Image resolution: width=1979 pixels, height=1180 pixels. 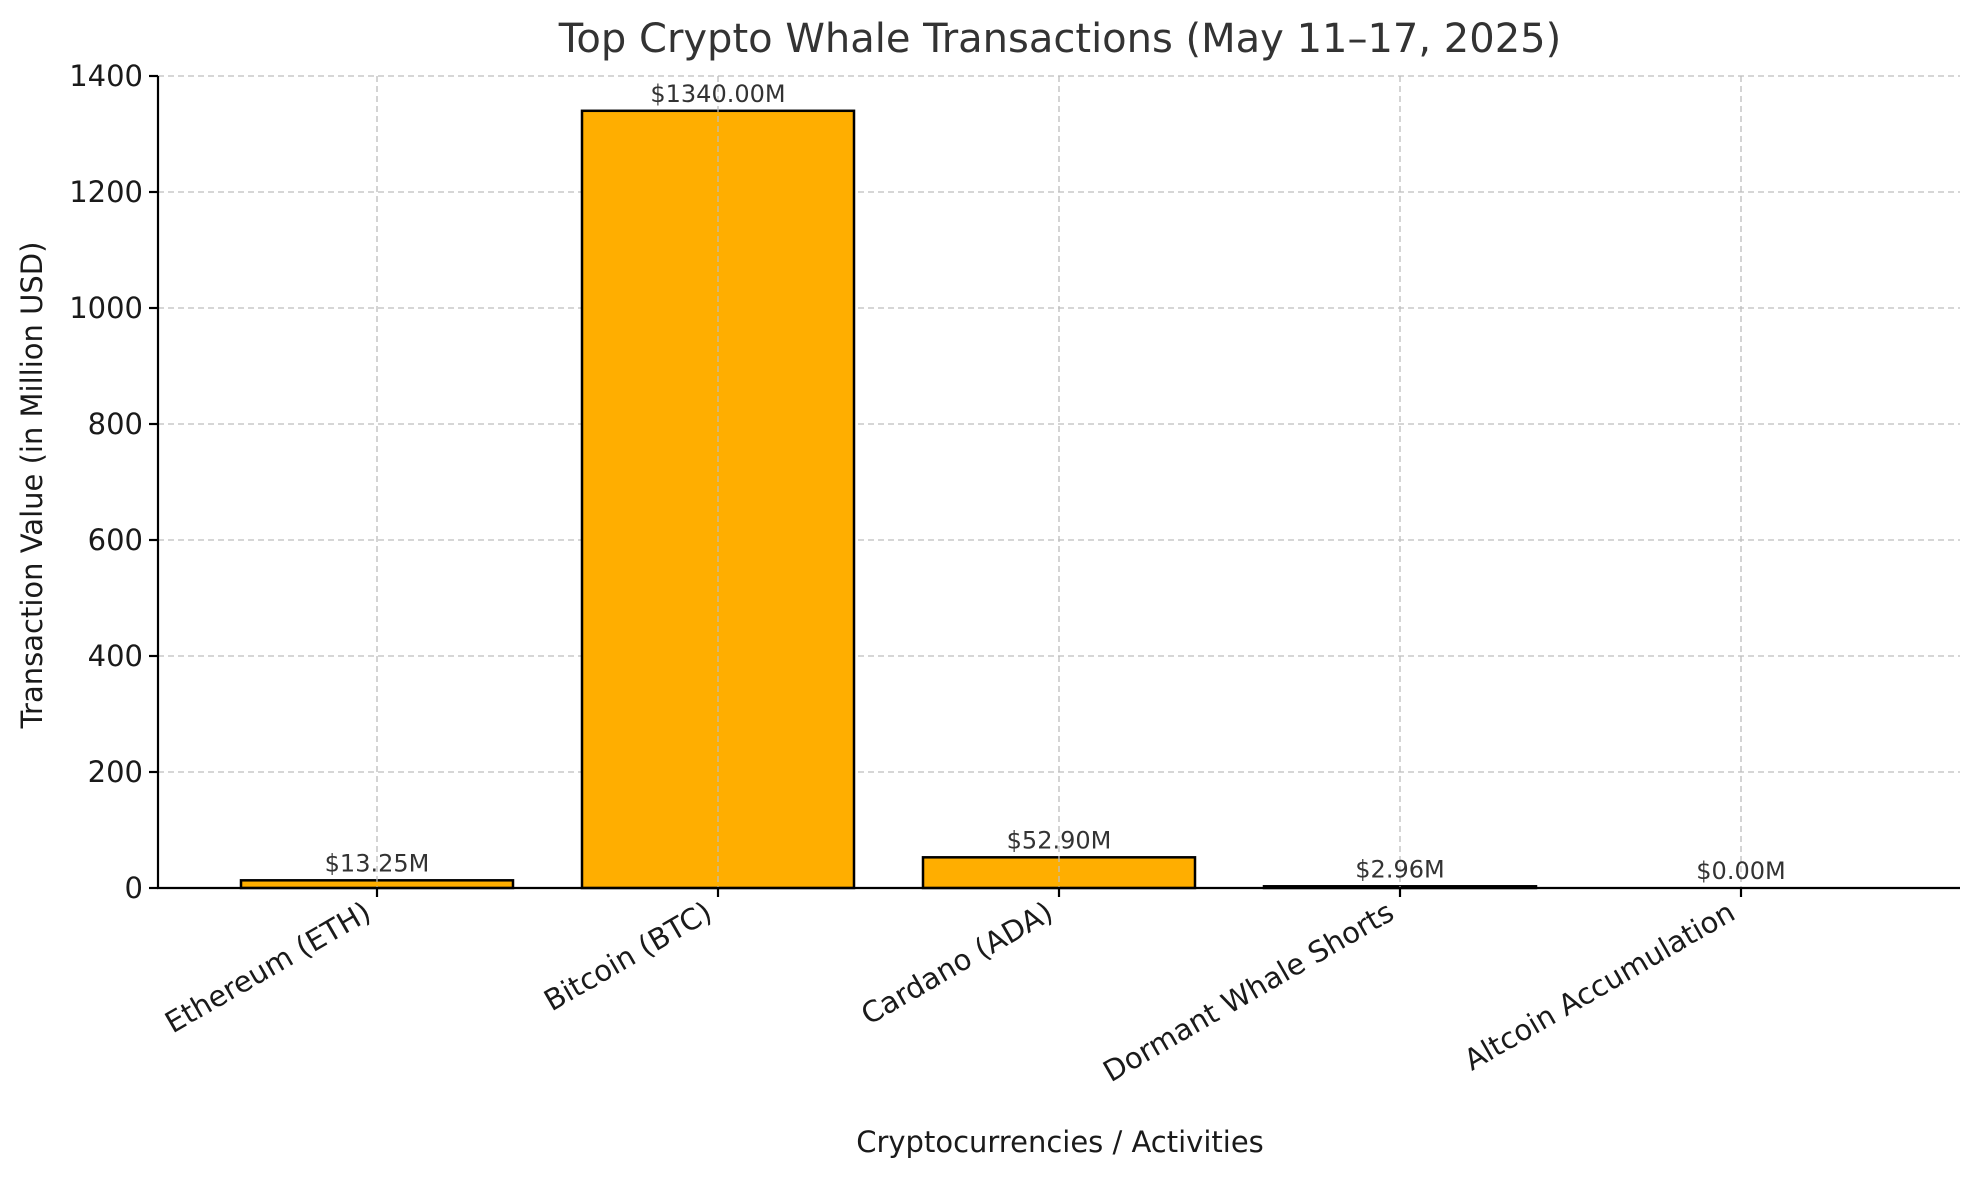 I want to click on y-tick-label: 1200, so click(x=106, y=192).